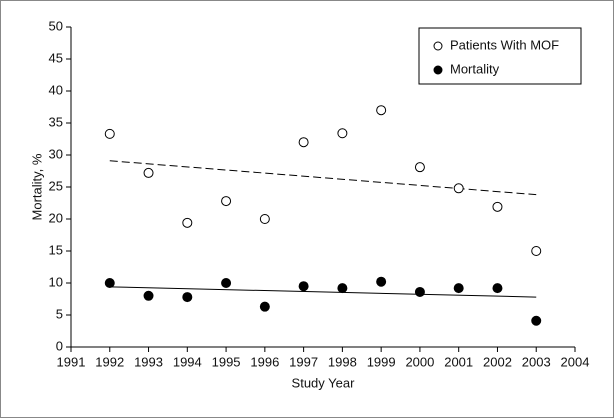  Describe the element at coordinates (109, 361) in the screenshot. I see `x-tick-label: 1992` at that location.